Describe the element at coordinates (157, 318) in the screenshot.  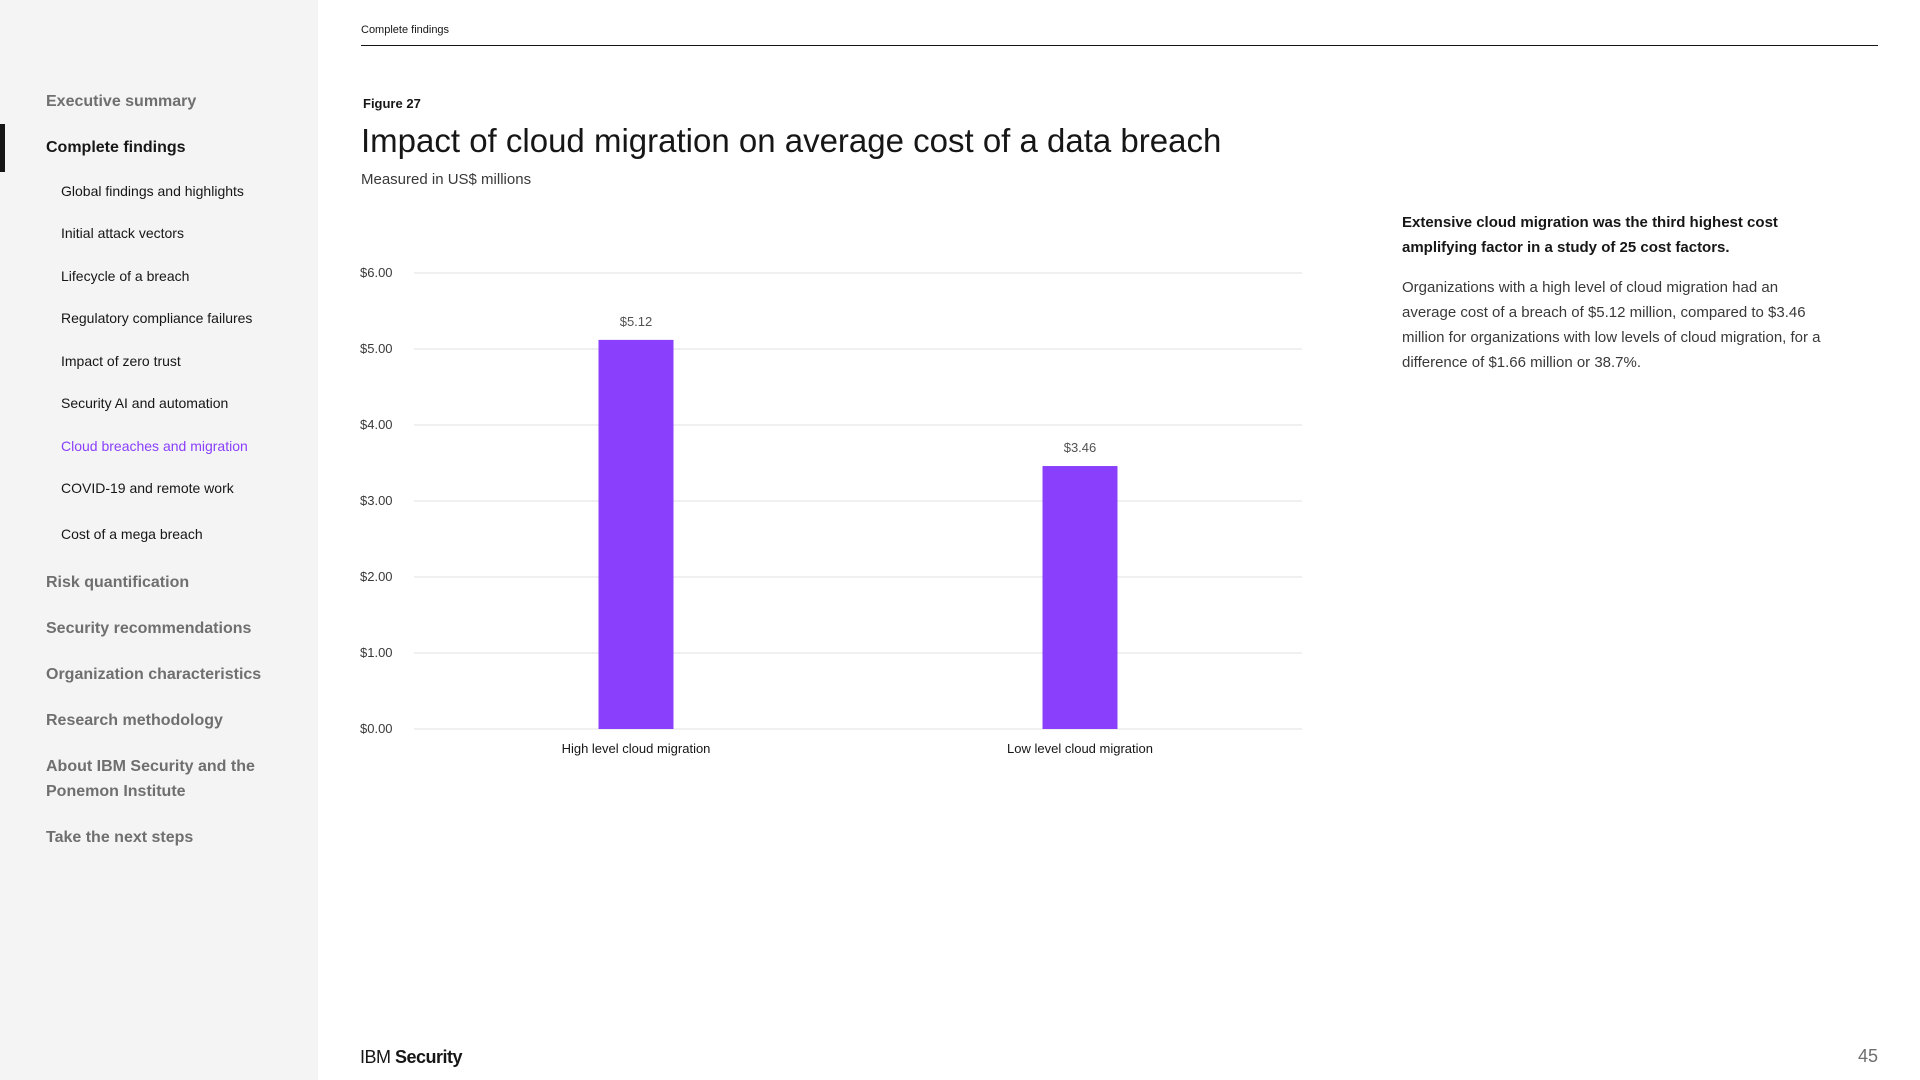
I see `nav-sub-regulatory: Regulatory compliance failures` at that location.